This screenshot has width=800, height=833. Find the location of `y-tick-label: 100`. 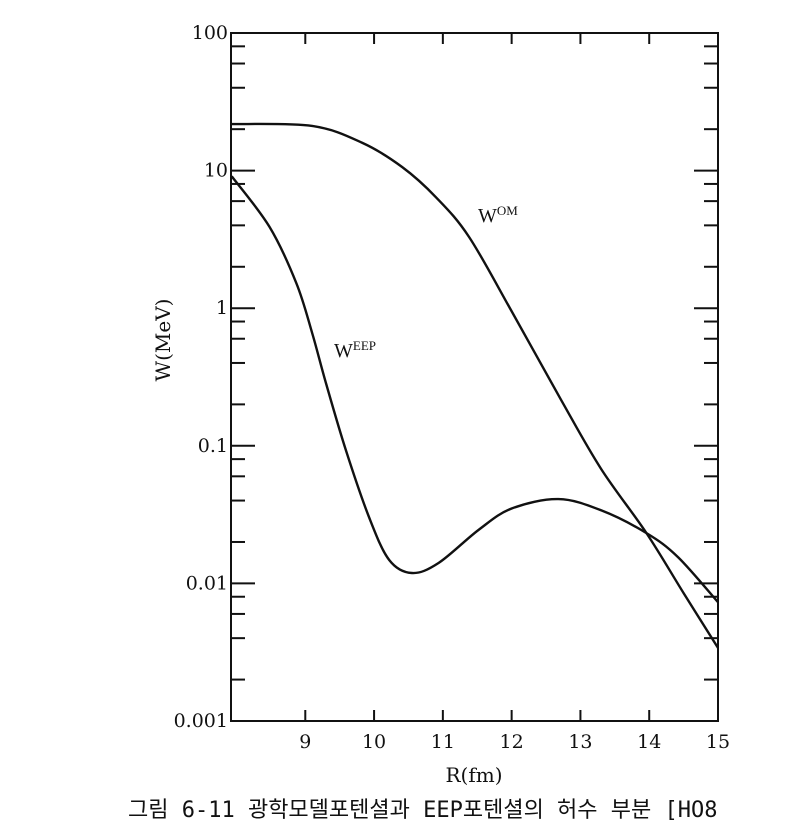

y-tick-label: 100 is located at coordinates (210, 33).